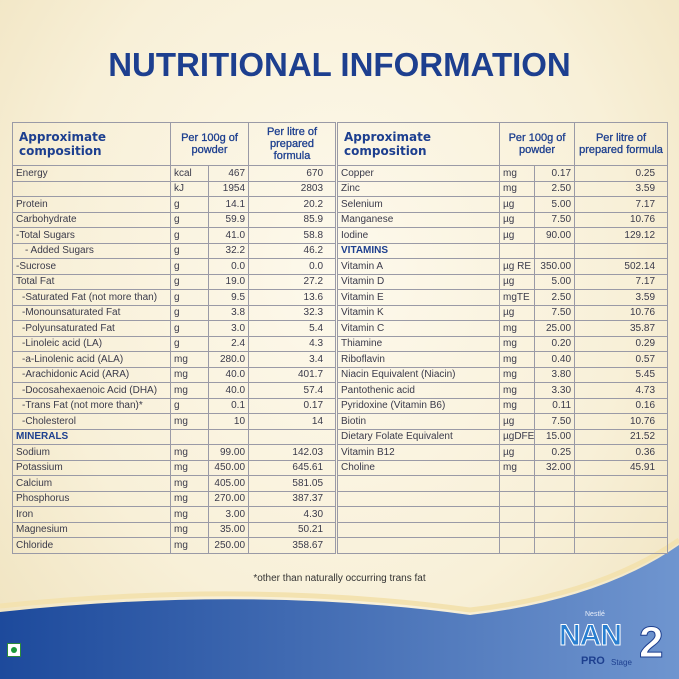 The height and width of the screenshot is (679, 679). What do you see at coordinates (292, 483) in the screenshot?
I see `per-litre-value: 581.05` at bounding box center [292, 483].